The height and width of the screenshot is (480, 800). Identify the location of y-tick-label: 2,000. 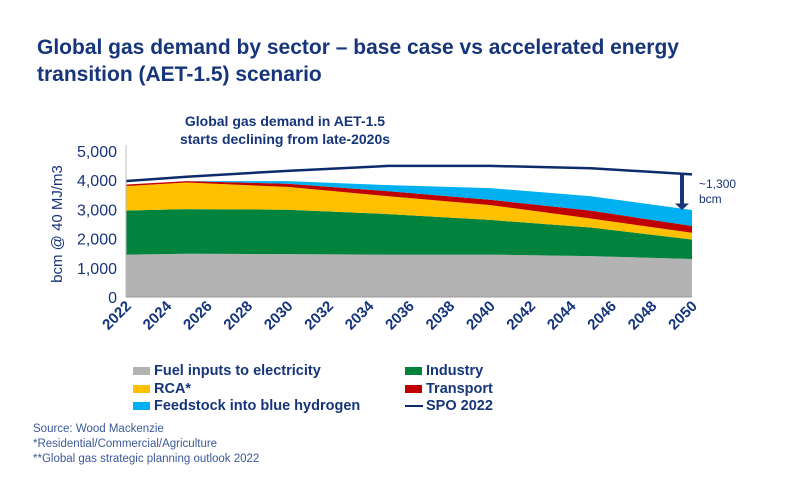
(97, 240).